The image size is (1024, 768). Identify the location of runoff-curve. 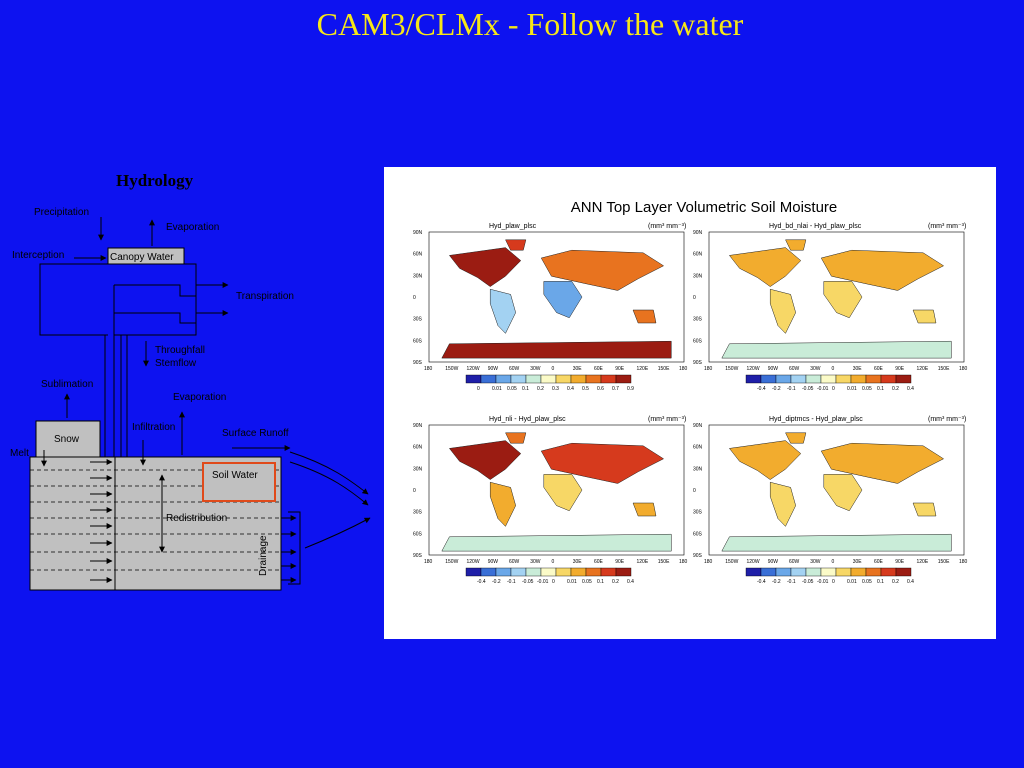
(329, 473).